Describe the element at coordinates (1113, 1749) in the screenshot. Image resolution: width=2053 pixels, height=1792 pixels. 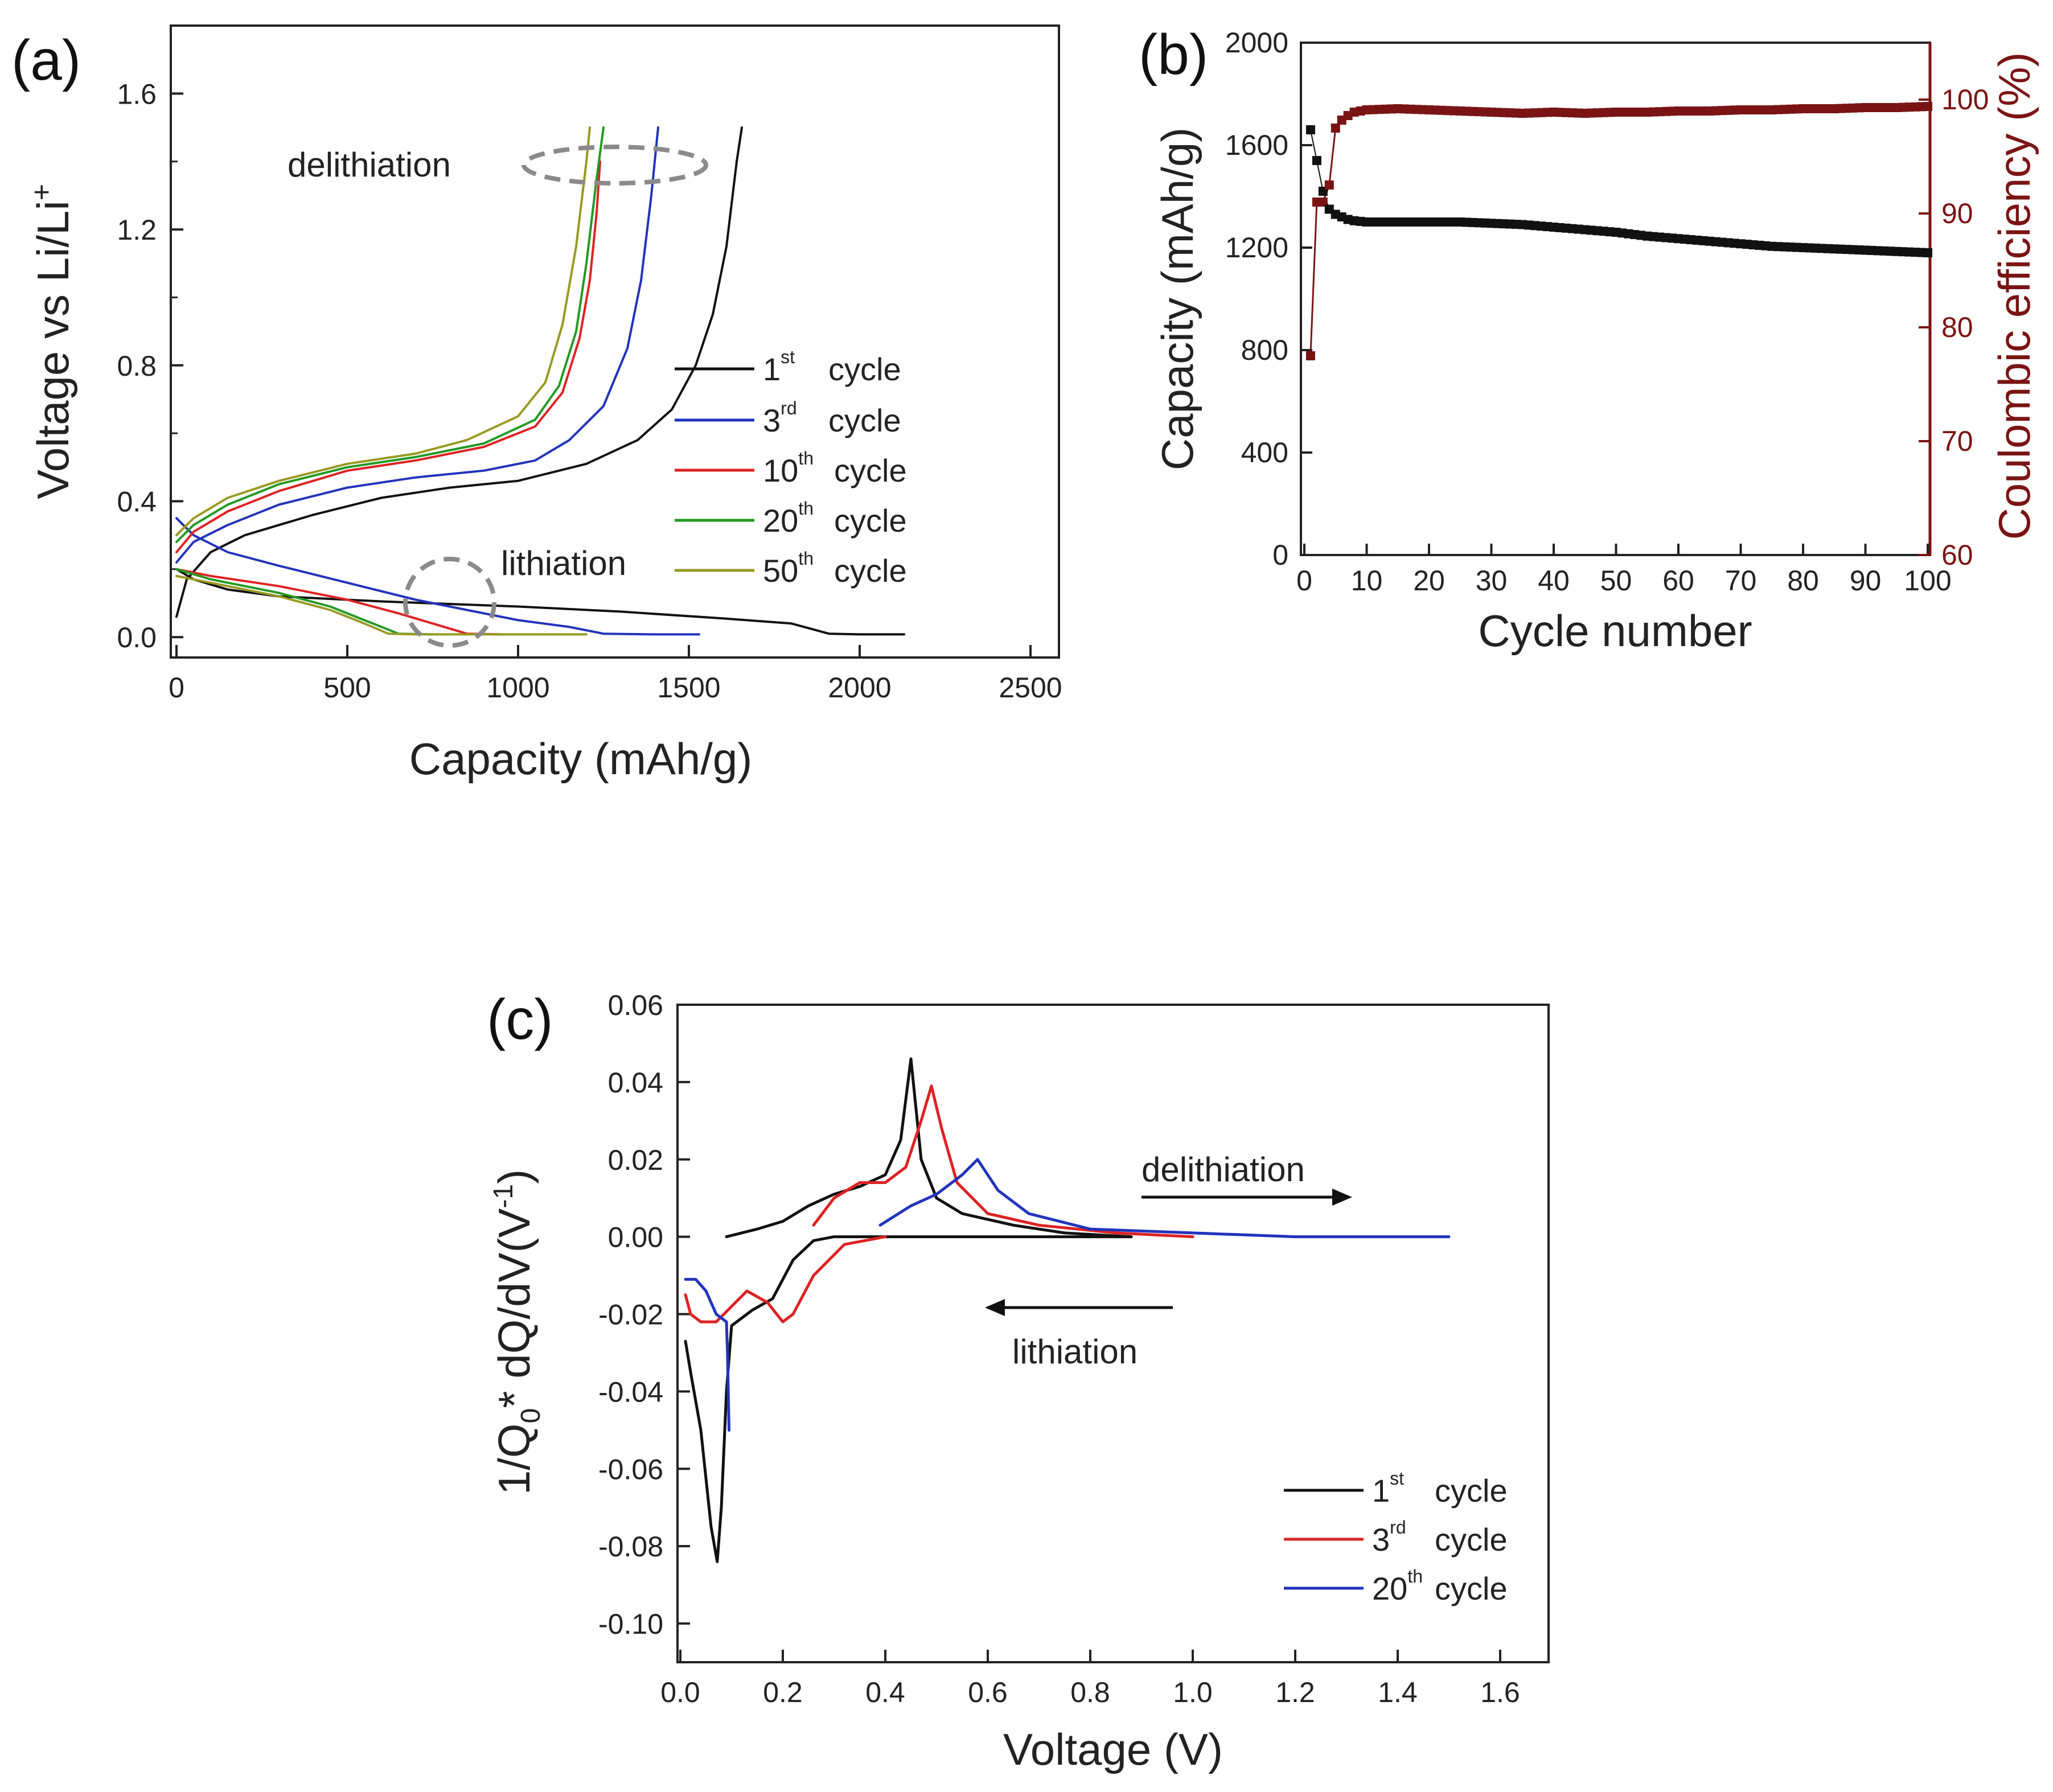
I see `panel-c-x-axis-label: Voltage (V)` at that location.